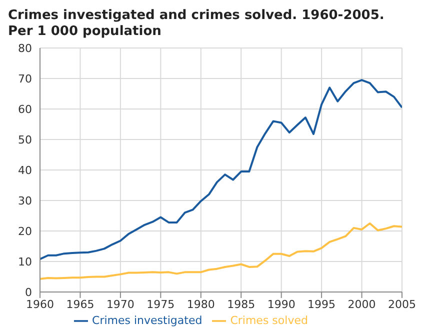 Image resolution: width=426 pixels, height=336 pixels. I want to click on y-tick-label: 30, so click(25, 201).